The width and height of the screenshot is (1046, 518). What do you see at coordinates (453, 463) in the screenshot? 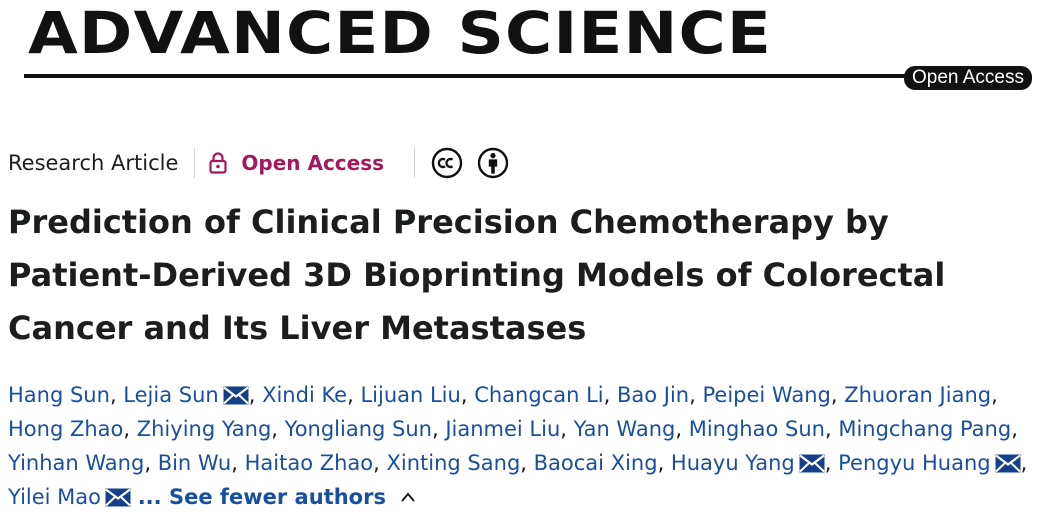
I see `author-link: Xinting Sang` at bounding box center [453, 463].